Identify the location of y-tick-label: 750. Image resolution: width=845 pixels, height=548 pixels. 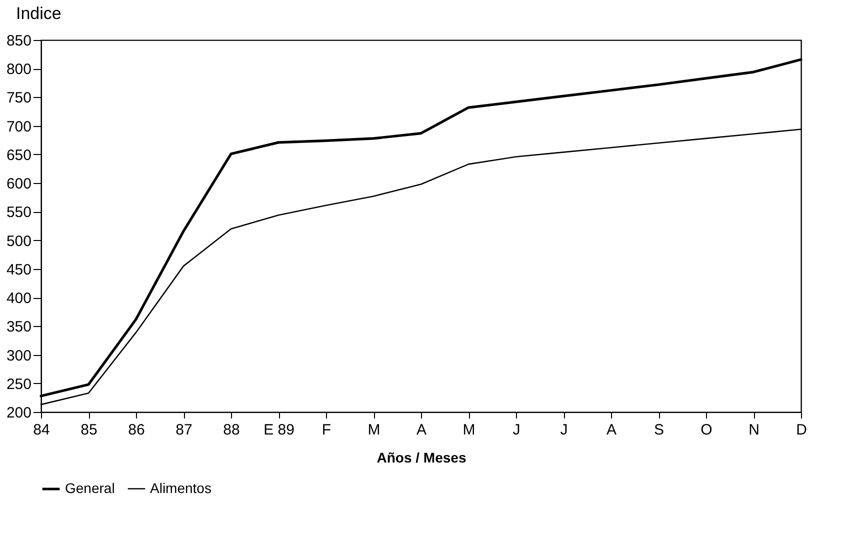
(19, 98).